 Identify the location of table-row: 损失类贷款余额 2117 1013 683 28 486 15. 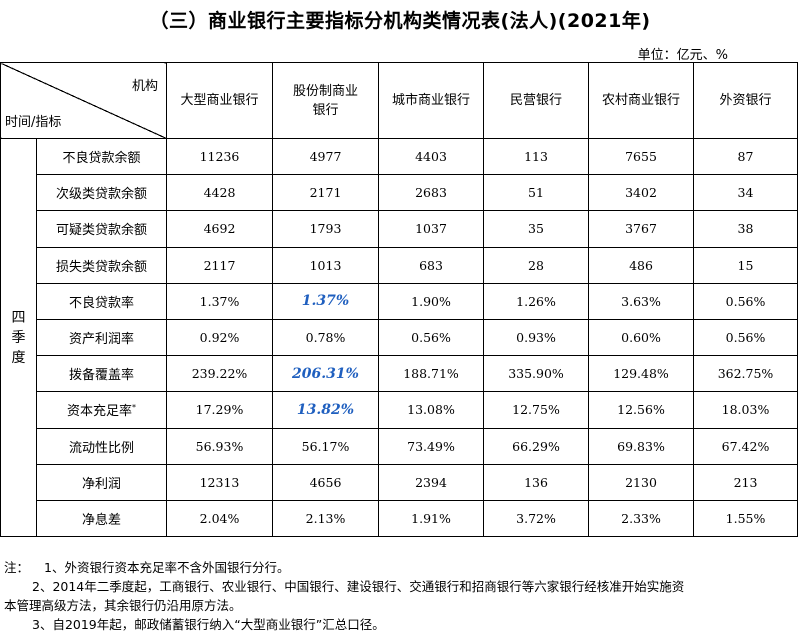
(399, 265).